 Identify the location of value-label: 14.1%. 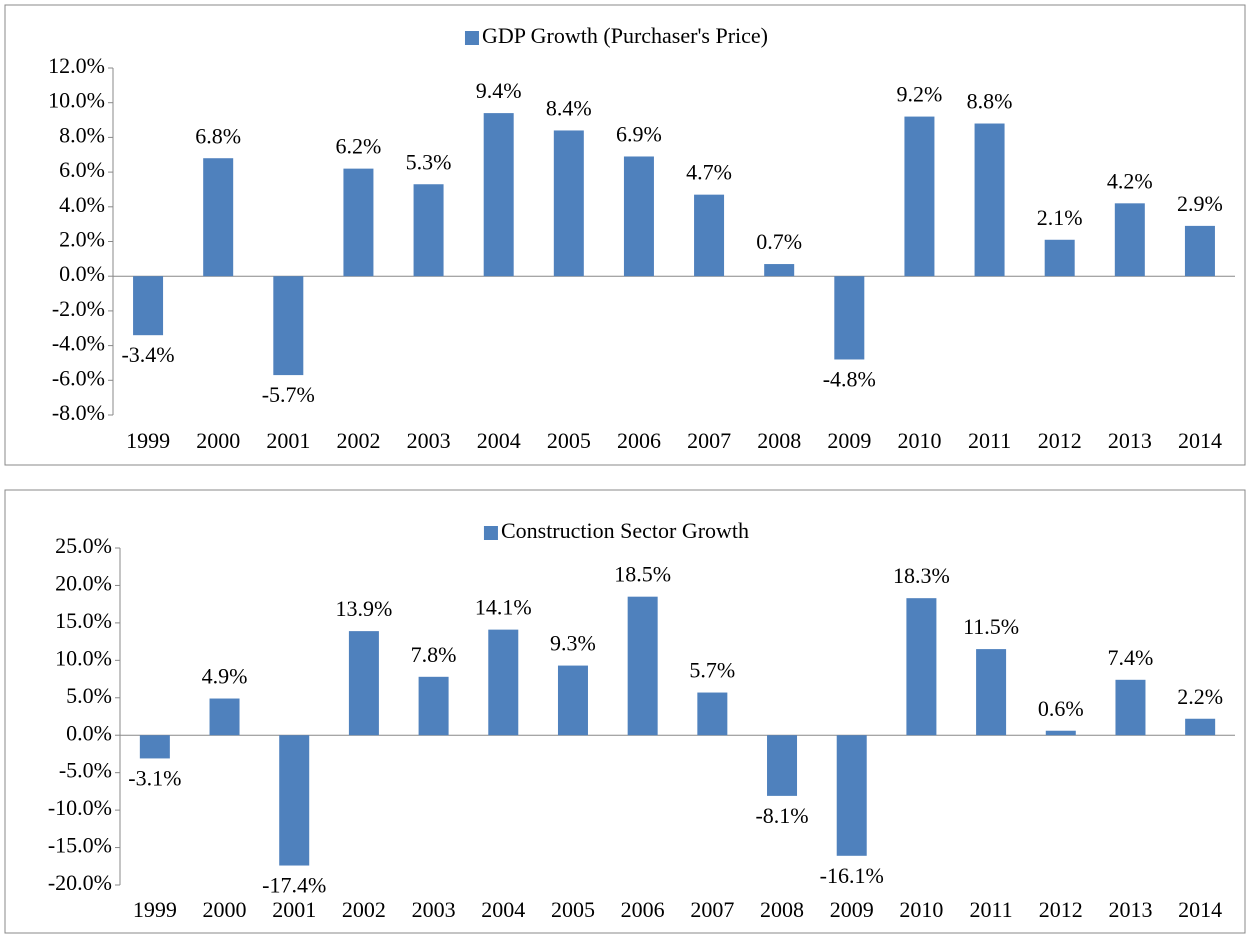
(503, 607).